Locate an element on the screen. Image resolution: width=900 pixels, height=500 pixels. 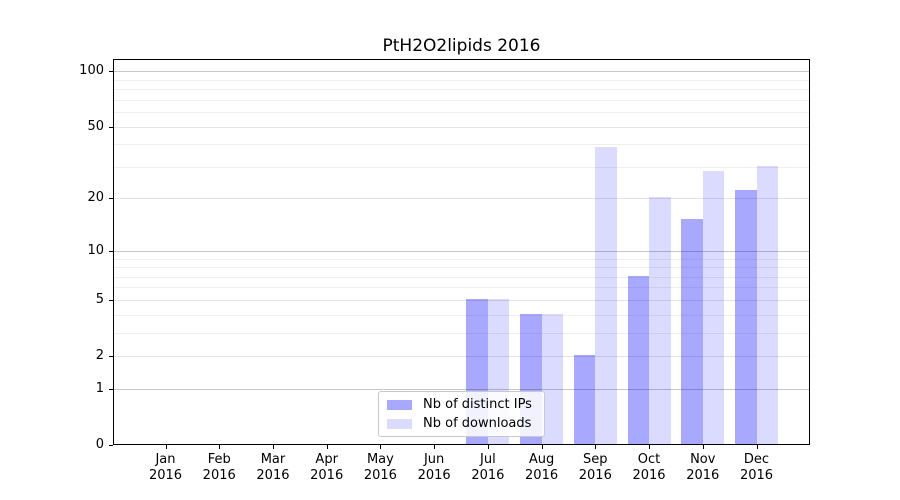
x-tick-mark-jun is located at coordinates (435, 447).